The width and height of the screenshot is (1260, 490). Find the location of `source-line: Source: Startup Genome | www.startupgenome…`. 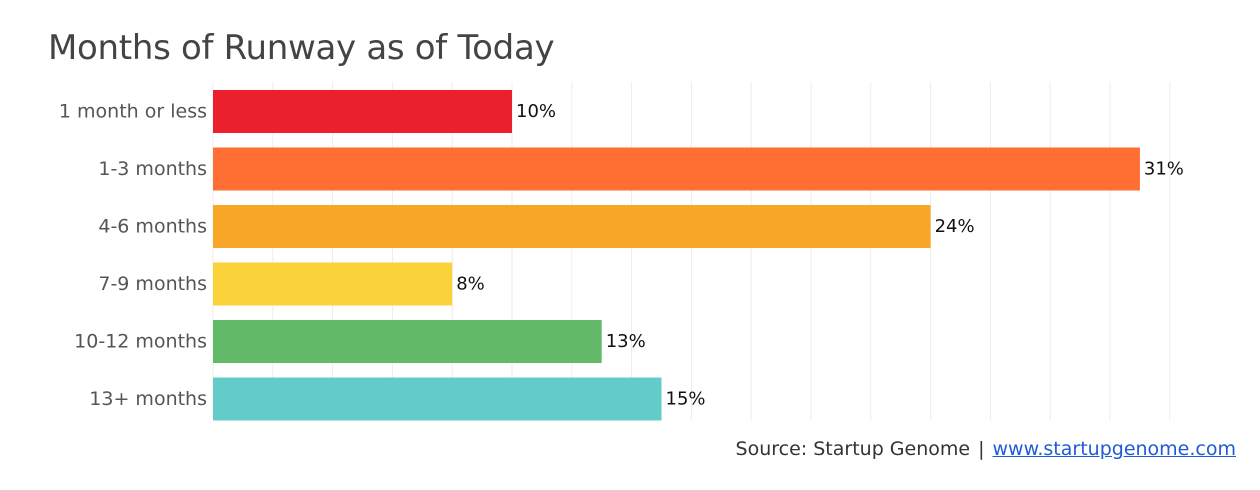

source-line: Source: Startup Genome | www.startupgenome… is located at coordinates (986, 449).